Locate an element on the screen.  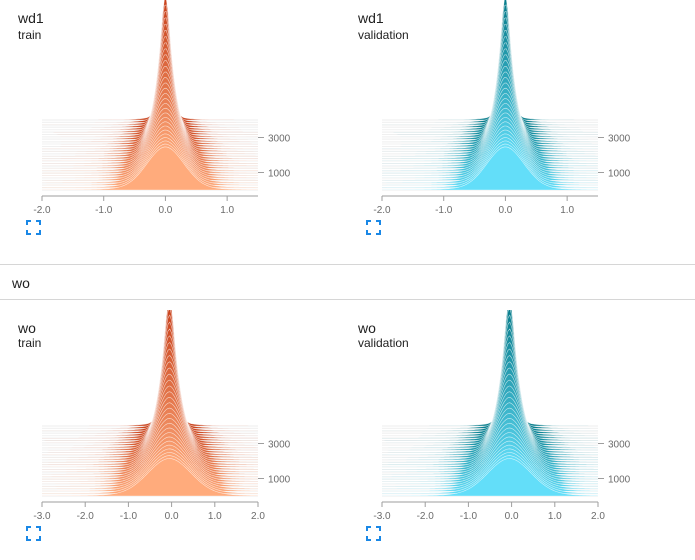
section-header-wo: wo is located at coordinates (347, 282).